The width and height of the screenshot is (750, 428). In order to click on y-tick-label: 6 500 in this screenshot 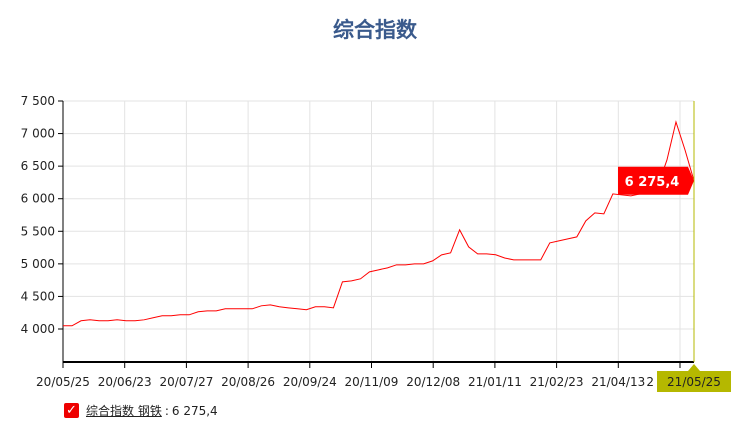, I will do `click(38, 166)`.